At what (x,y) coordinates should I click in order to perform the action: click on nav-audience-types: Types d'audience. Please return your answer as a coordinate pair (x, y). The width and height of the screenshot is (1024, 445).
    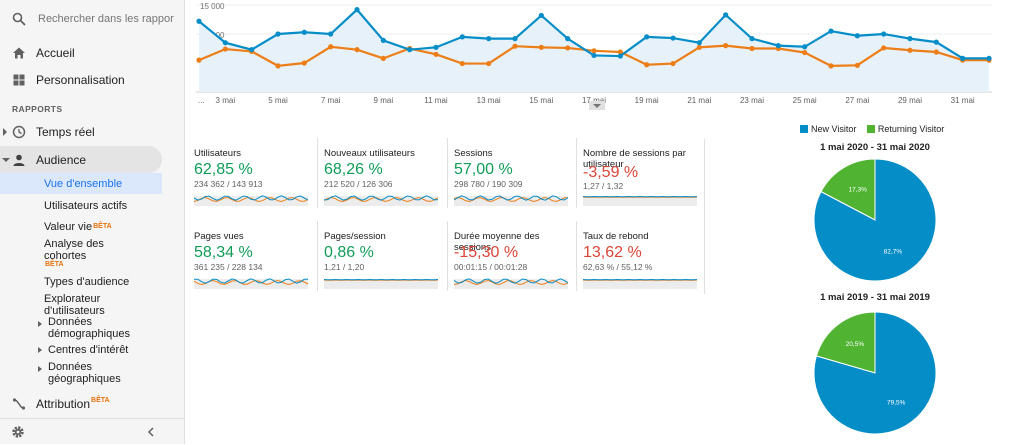
    Looking at the image, I should click on (87, 282).